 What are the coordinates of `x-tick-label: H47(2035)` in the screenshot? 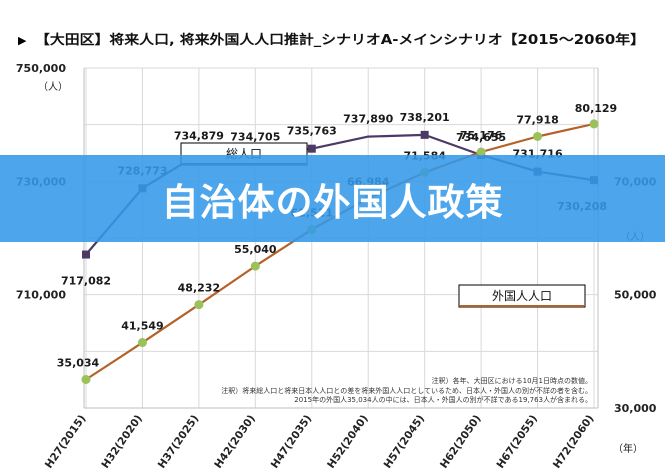 It's located at (292, 442).